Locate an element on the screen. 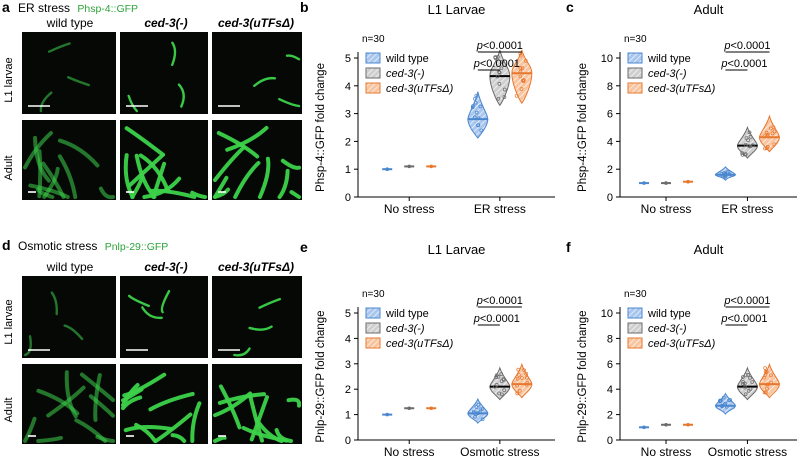 The width and height of the screenshot is (800, 458). panel-a-col-utfs: ced-3(uTFsΔ) is located at coordinates (256, 23).